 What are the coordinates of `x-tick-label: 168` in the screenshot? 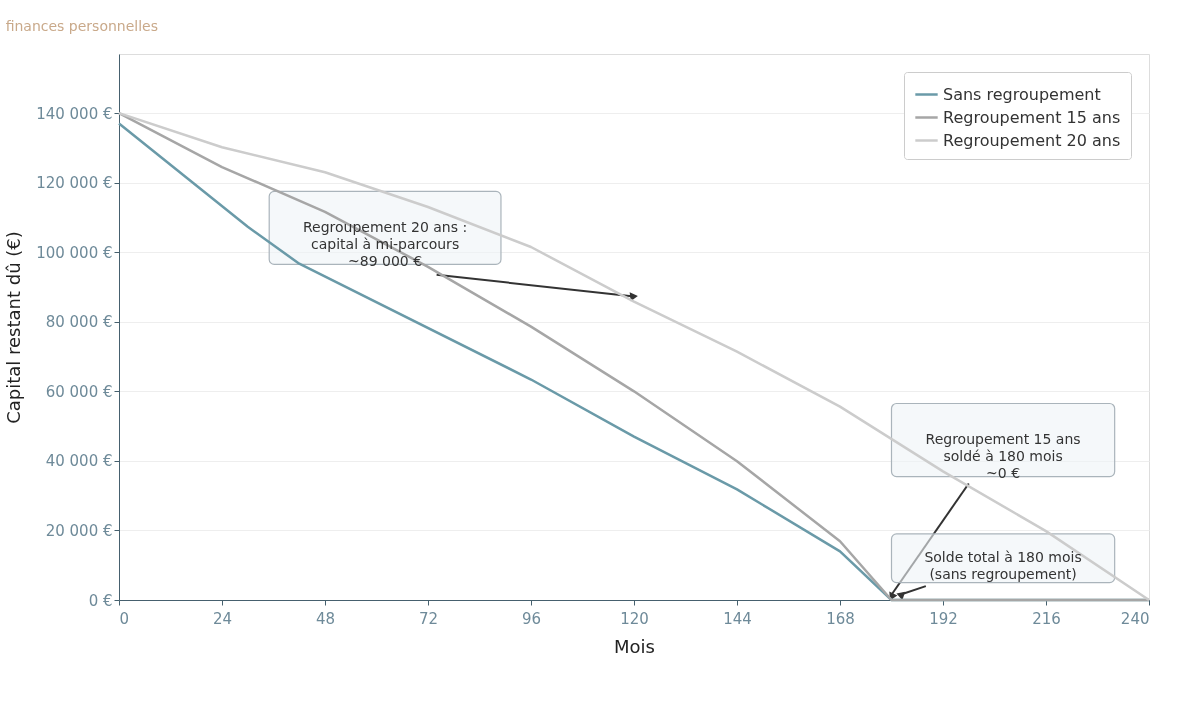 It's located at (840, 618).